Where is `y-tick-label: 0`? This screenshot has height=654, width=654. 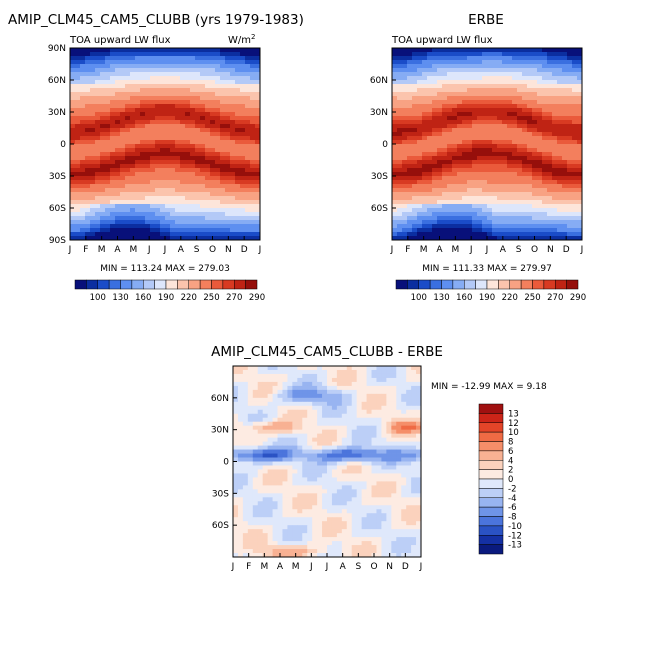
y-tick-label: 0 is located at coordinates (63, 145).